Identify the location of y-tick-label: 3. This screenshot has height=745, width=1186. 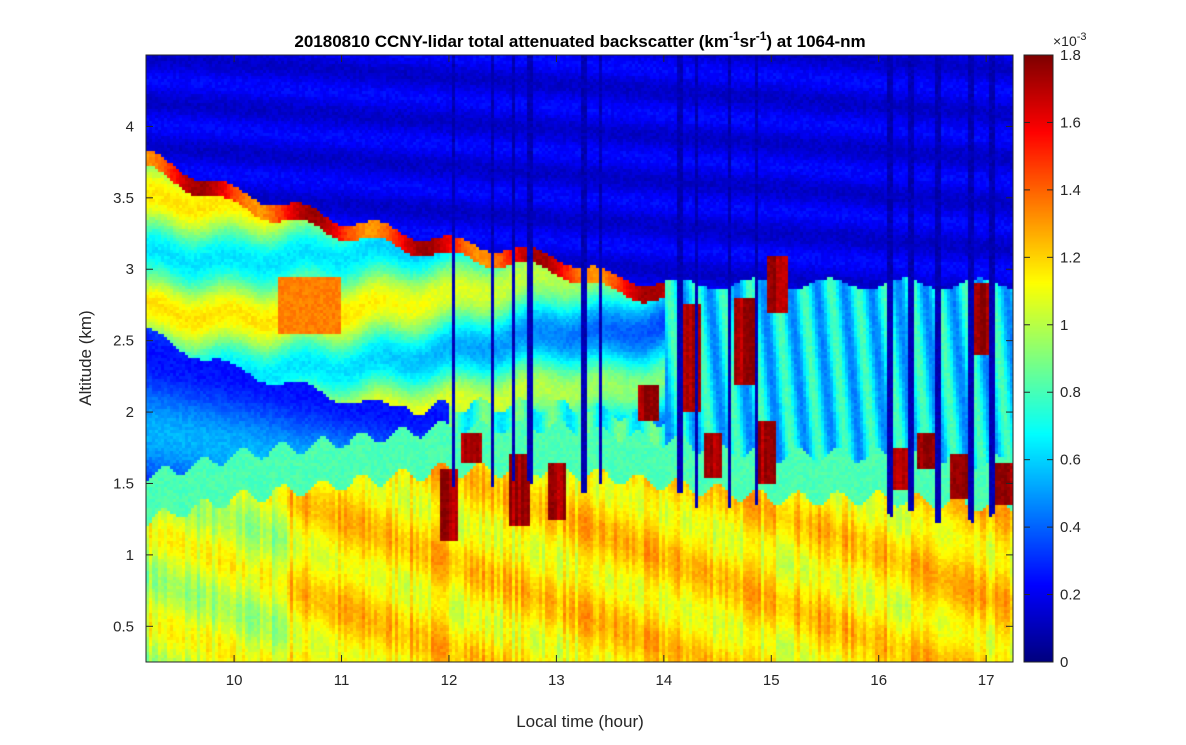
(130, 269).